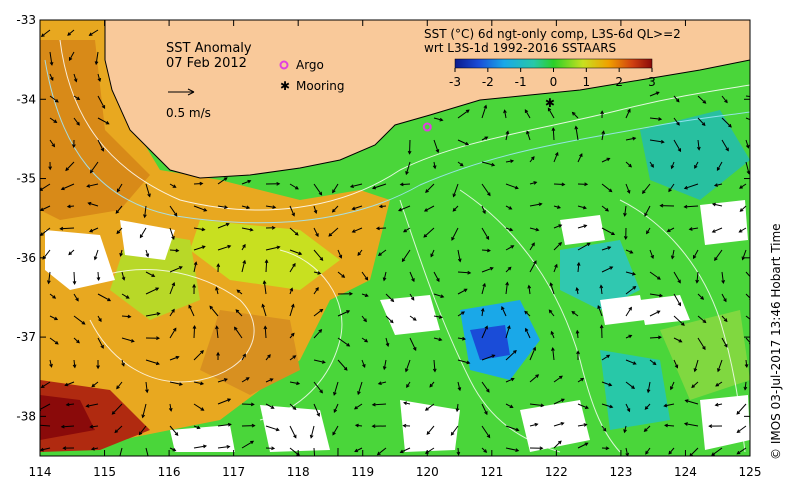 The image size is (790, 492). Describe the element at coordinates (776, 341) in the screenshot. I see `imos-credit: © IMOS 03-Jul-2017 13:46 Hobart Time` at that location.